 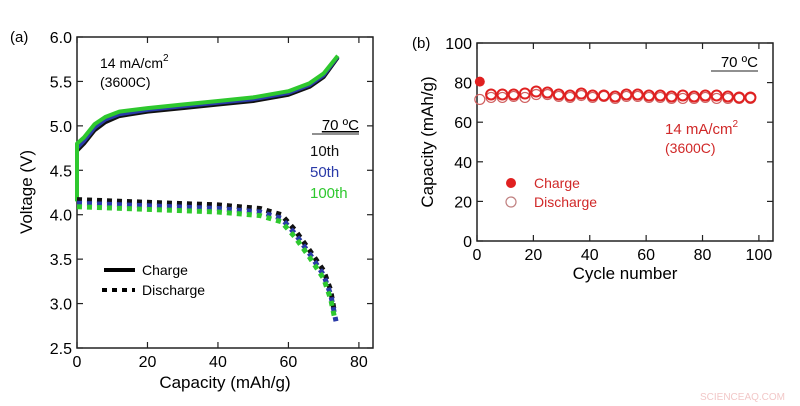 I want to click on y-tick-label: 4.0, so click(x=61, y=216).